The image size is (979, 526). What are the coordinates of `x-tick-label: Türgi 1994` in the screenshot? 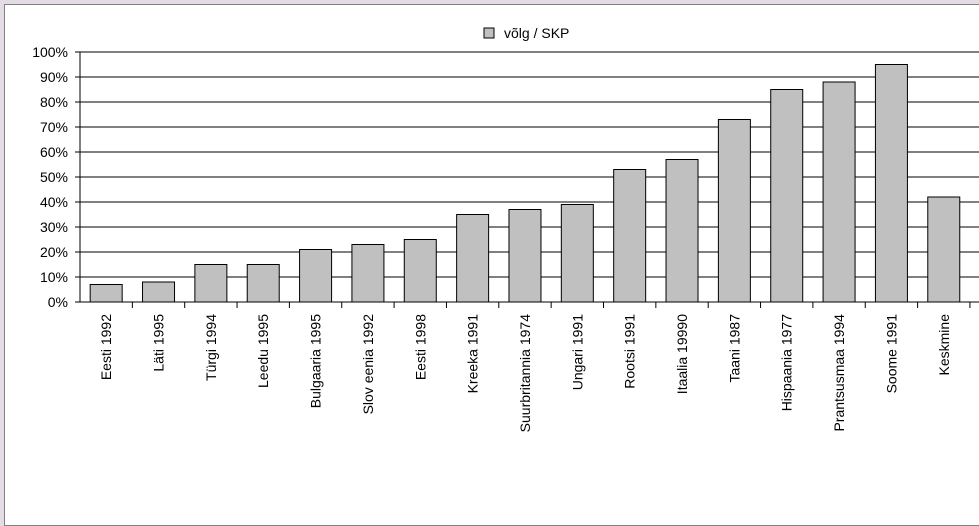 It's located at (211, 347).